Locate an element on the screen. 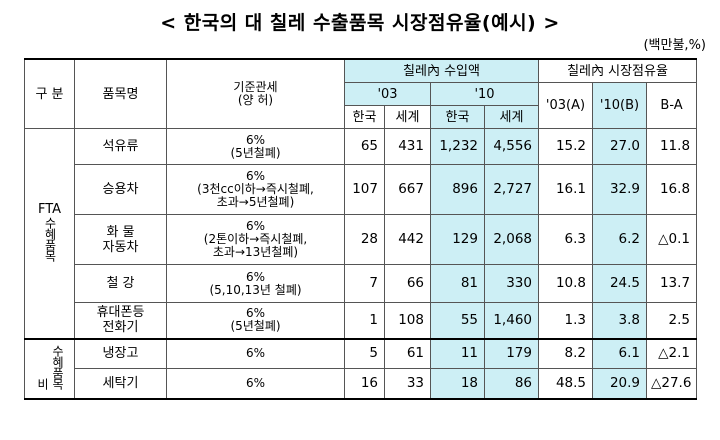 This screenshot has height=440, width=720. group-non-fta: 비수혜품목 is located at coordinates (49, 368).